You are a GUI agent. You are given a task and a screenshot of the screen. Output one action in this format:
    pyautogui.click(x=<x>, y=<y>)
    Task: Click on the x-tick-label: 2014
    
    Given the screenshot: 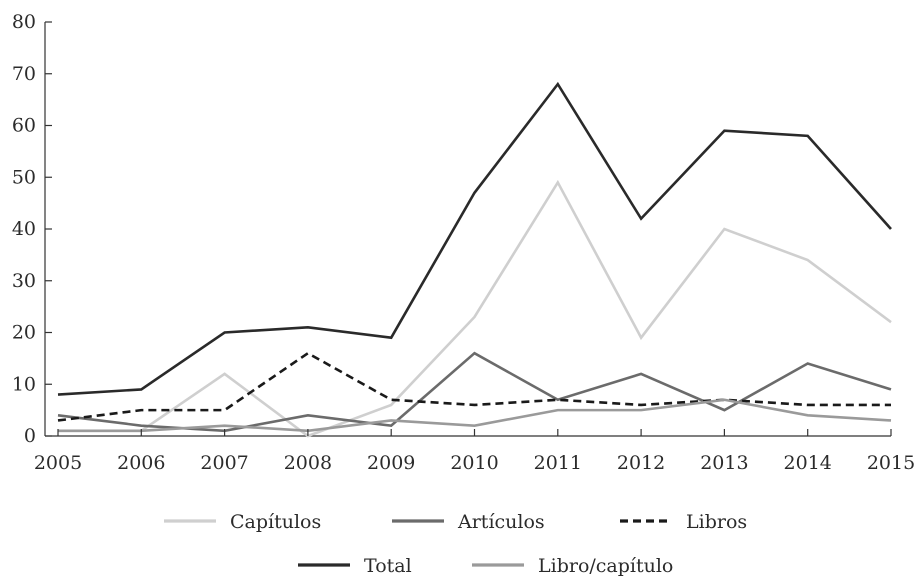 What is the action you would take?
    pyautogui.click(x=808, y=463)
    